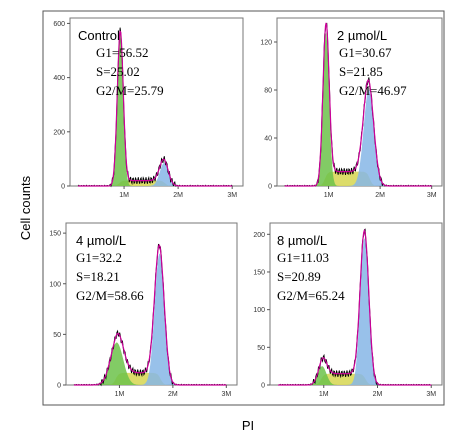 This screenshot has width=457, height=439. What do you see at coordinates (299, 276) in the screenshot?
I see `phase-stat-s: S=20.89` at bounding box center [299, 276].